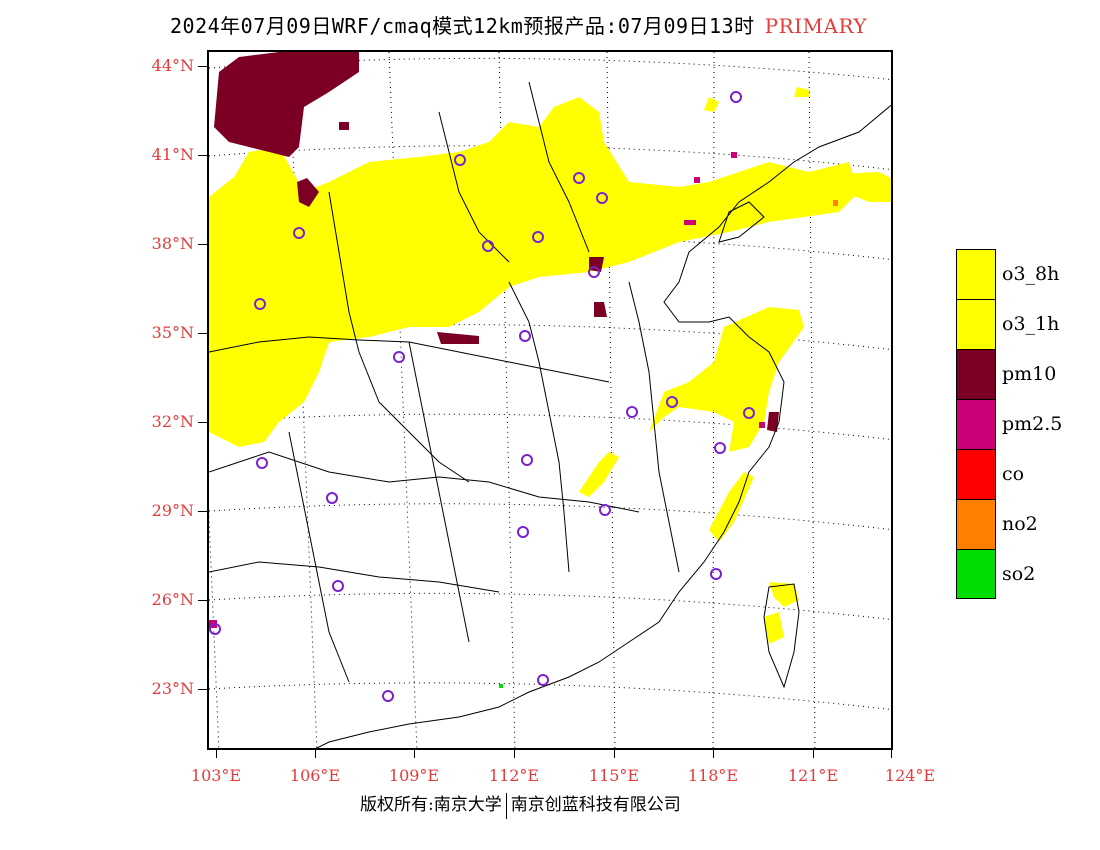 The width and height of the screenshot is (1100, 850). What do you see at coordinates (614, 775) in the screenshot?
I see `lon-label-115e: 115°E` at bounding box center [614, 775].